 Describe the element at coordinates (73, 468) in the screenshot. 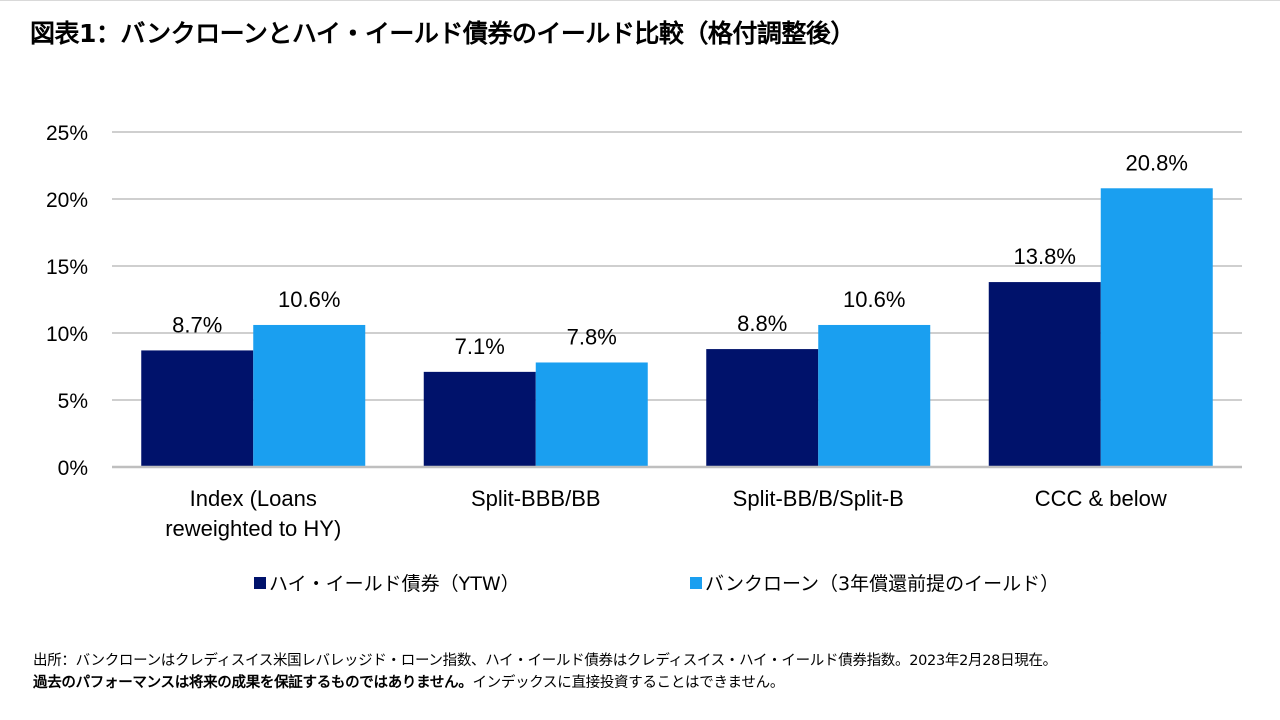

I see `y-tick-label: 0%` at that location.